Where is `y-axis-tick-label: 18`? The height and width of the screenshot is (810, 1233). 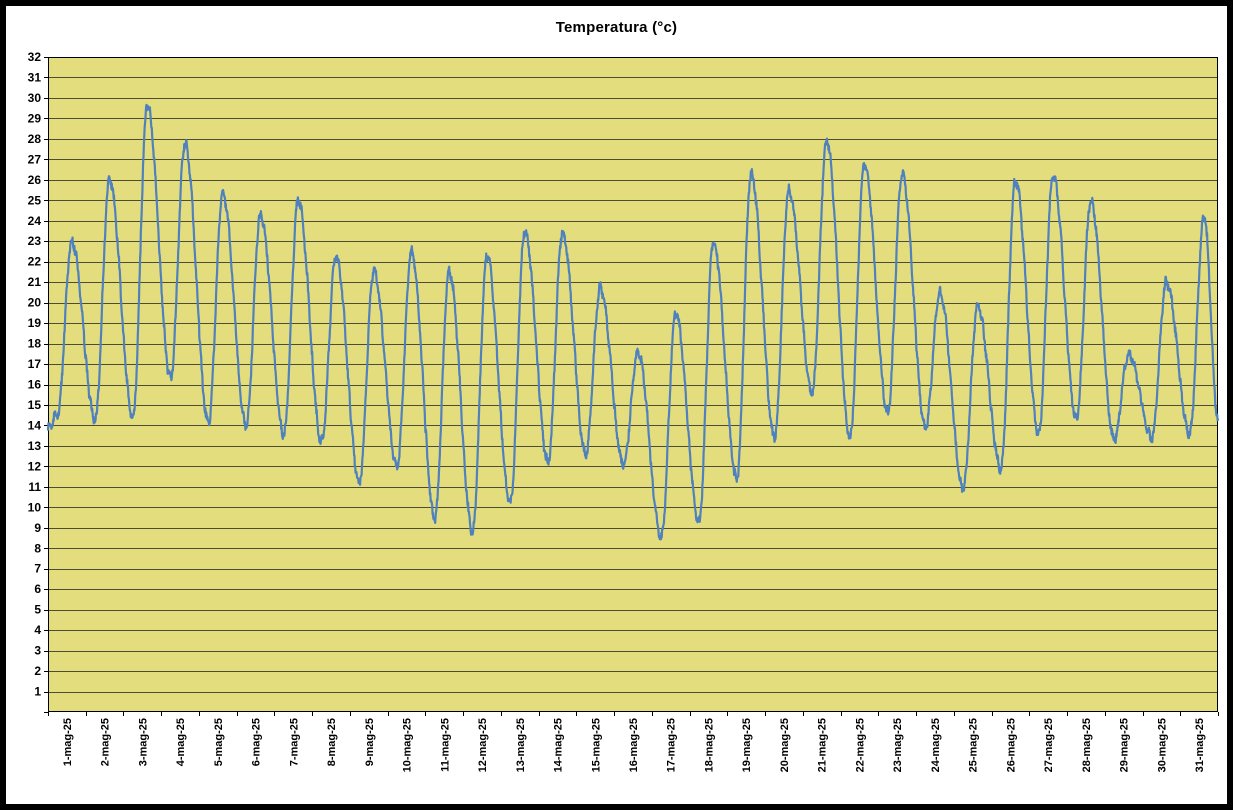 y-axis-tick-label: 18 is located at coordinates (35, 344).